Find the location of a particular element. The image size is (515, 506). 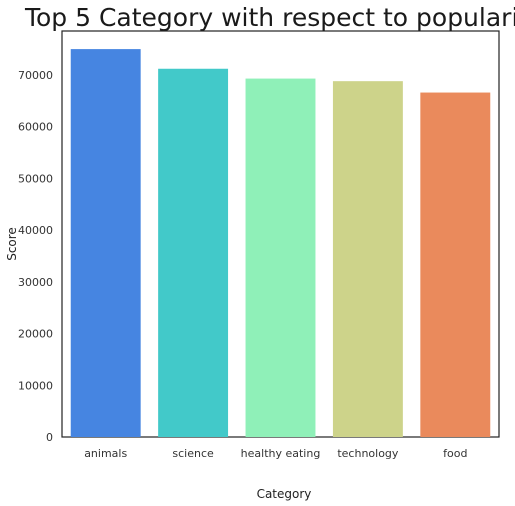

y-axis-ticks: 0 10000 20000 30000 40000 50000 60000 70000 is located at coordinates (35, 256).